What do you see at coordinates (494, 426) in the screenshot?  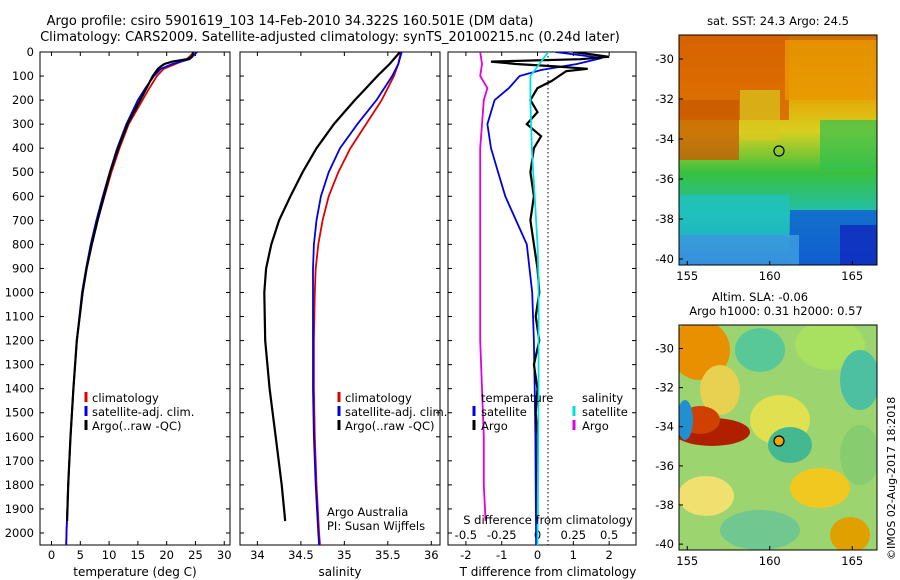 I see `legend-label-argo-t: Argo` at bounding box center [494, 426].